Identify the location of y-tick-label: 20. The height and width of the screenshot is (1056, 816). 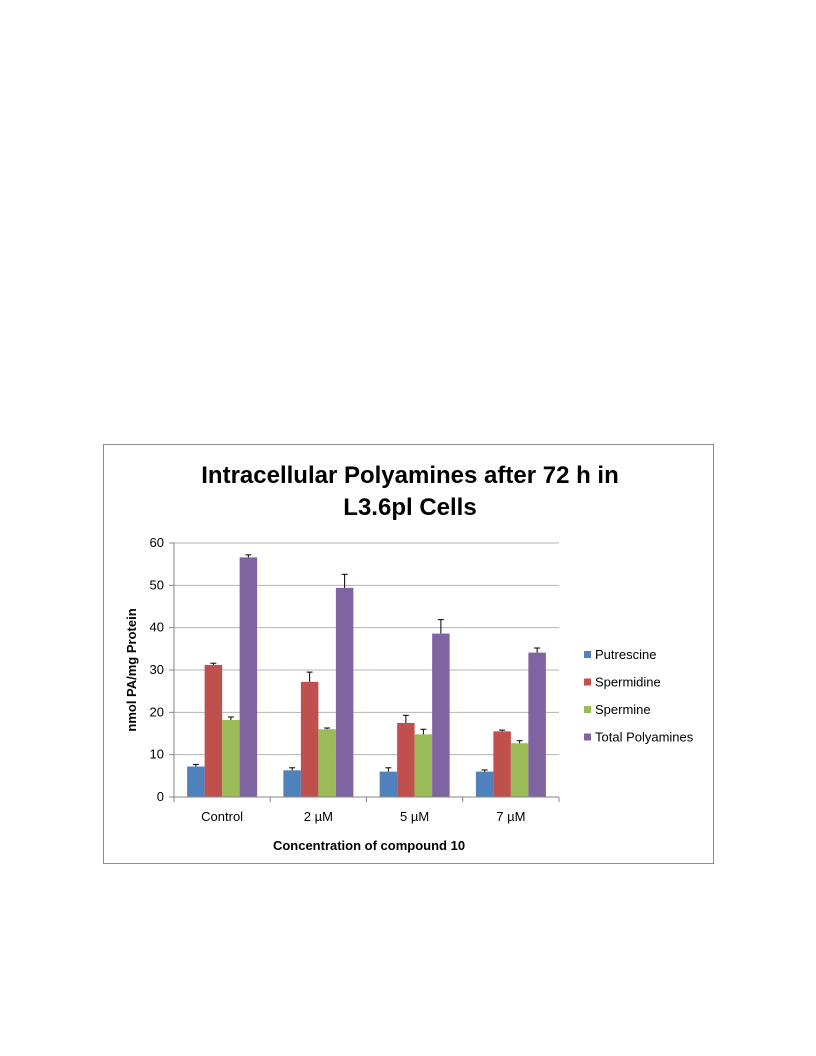
(157, 711).